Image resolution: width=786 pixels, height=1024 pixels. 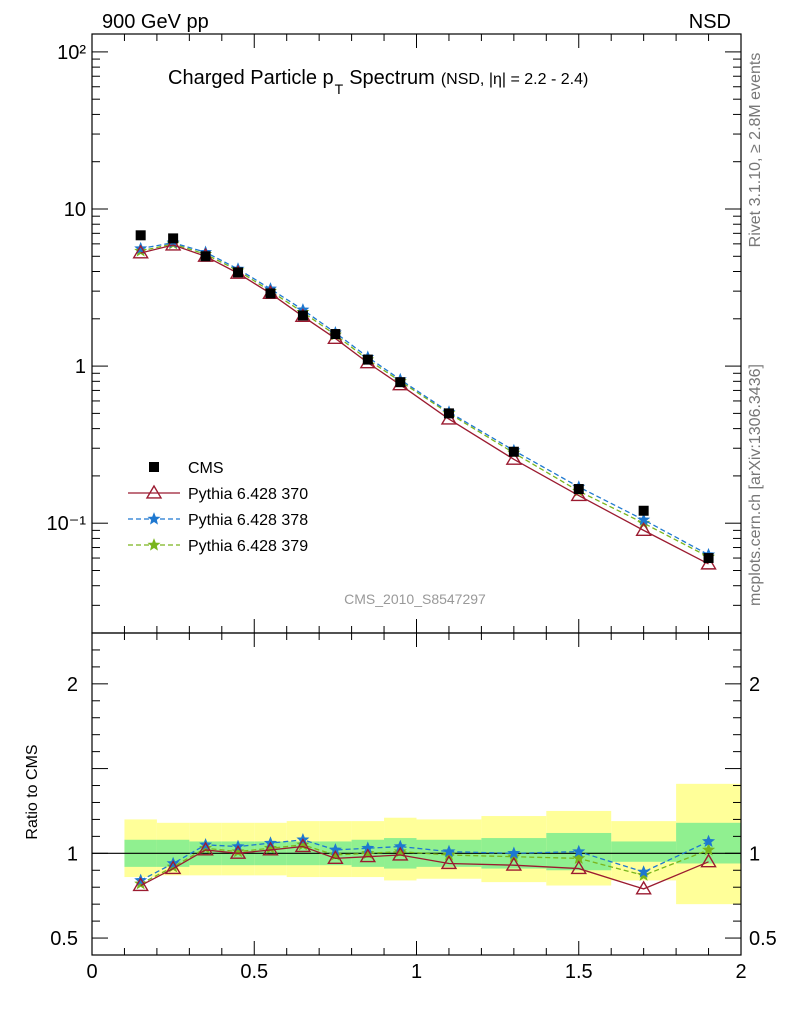 I want to click on chart-title-extra: (NSD, |η| = 2.2 - 2.4), so click(x=514, y=79).